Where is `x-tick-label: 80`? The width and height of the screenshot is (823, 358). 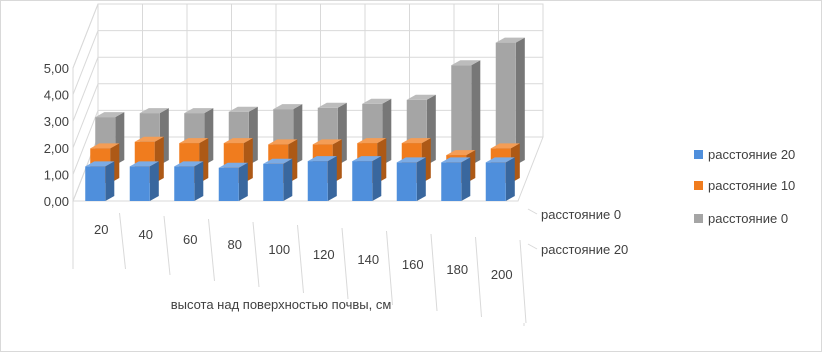 x-tick-label: 80 is located at coordinates (235, 244).